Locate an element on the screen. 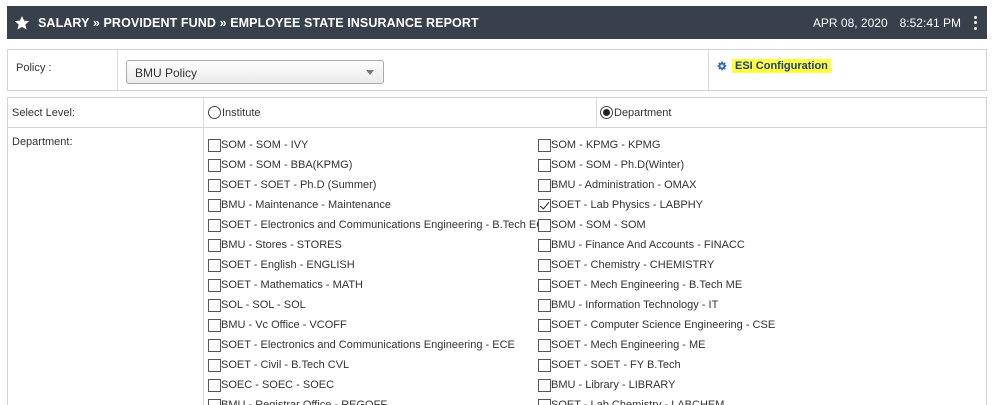 Image resolution: width=992 pixels, height=405 pixels. policy-select: BMU Policy is located at coordinates (255, 72).